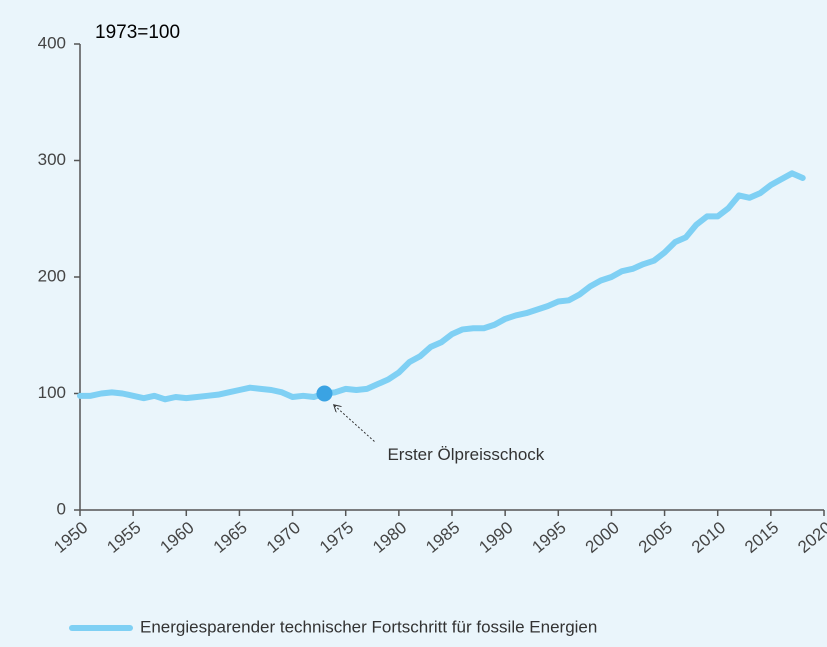  What do you see at coordinates (123, 537) in the screenshot?
I see `x-tick-label: 1955` at bounding box center [123, 537].